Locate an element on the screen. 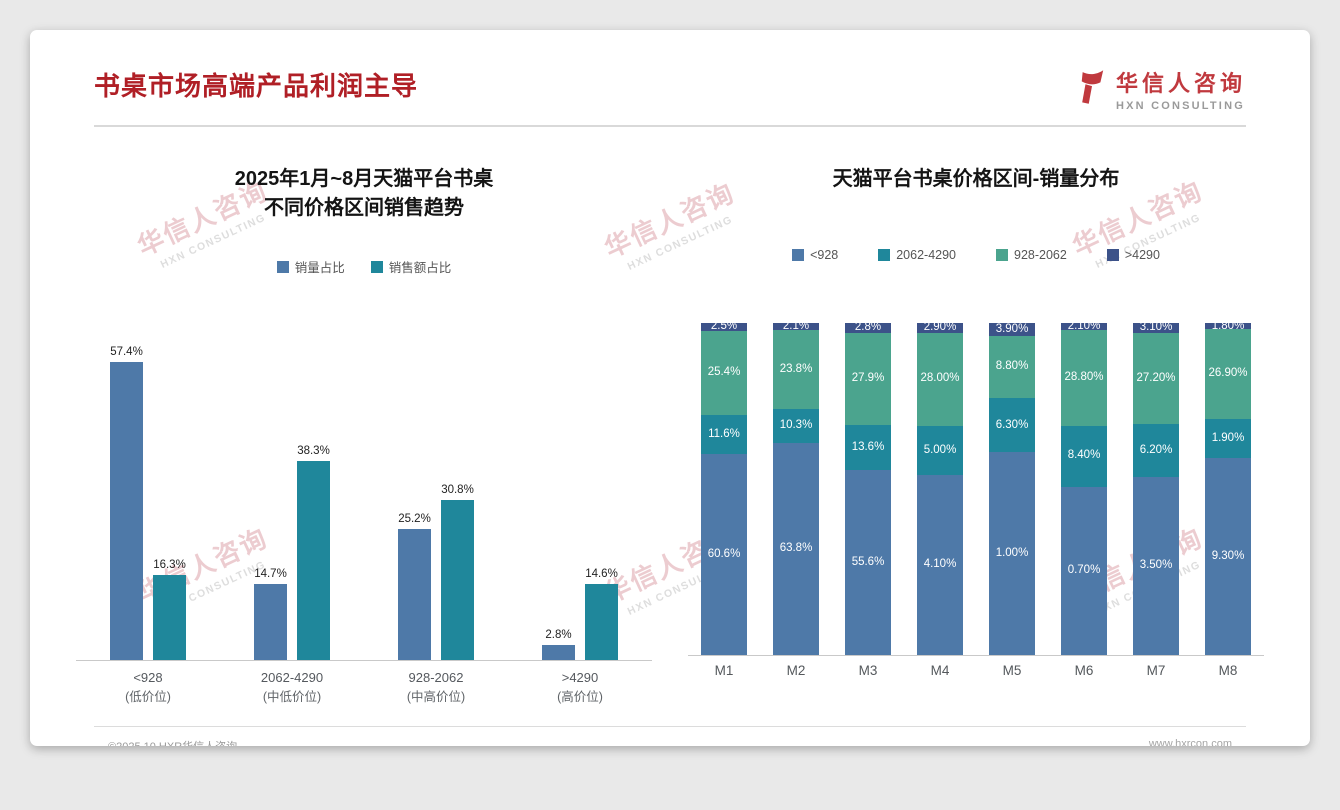 The height and width of the screenshot is (810, 1340). bar-group: 25.2% 30.8% is located at coordinates (436, 502).